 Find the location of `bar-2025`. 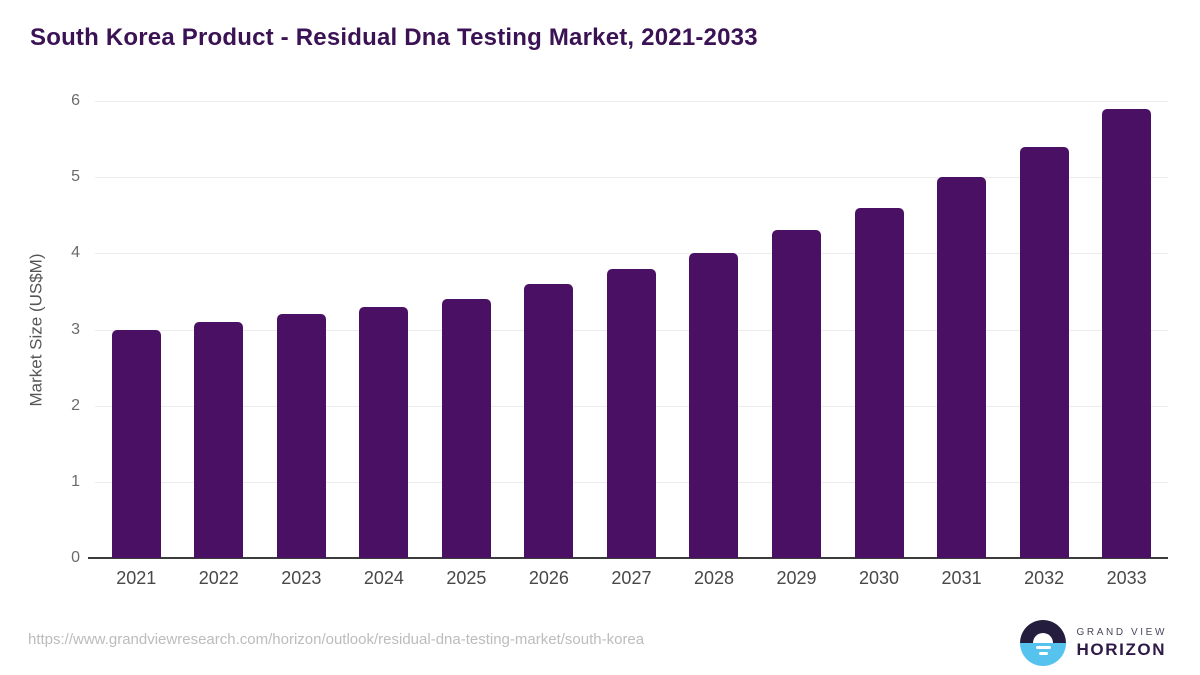

bar-2025 is located at coordinates (466, 428).